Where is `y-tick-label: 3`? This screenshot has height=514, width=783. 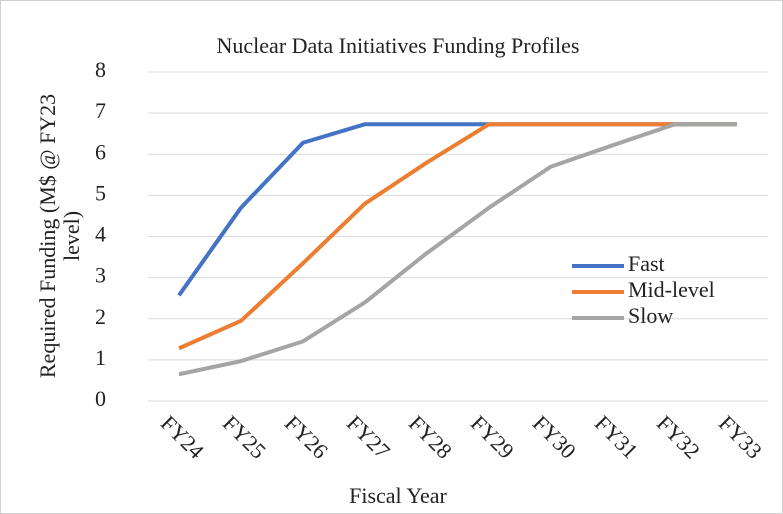 y-tick-label: 3 is located at coordinates (100, 275).